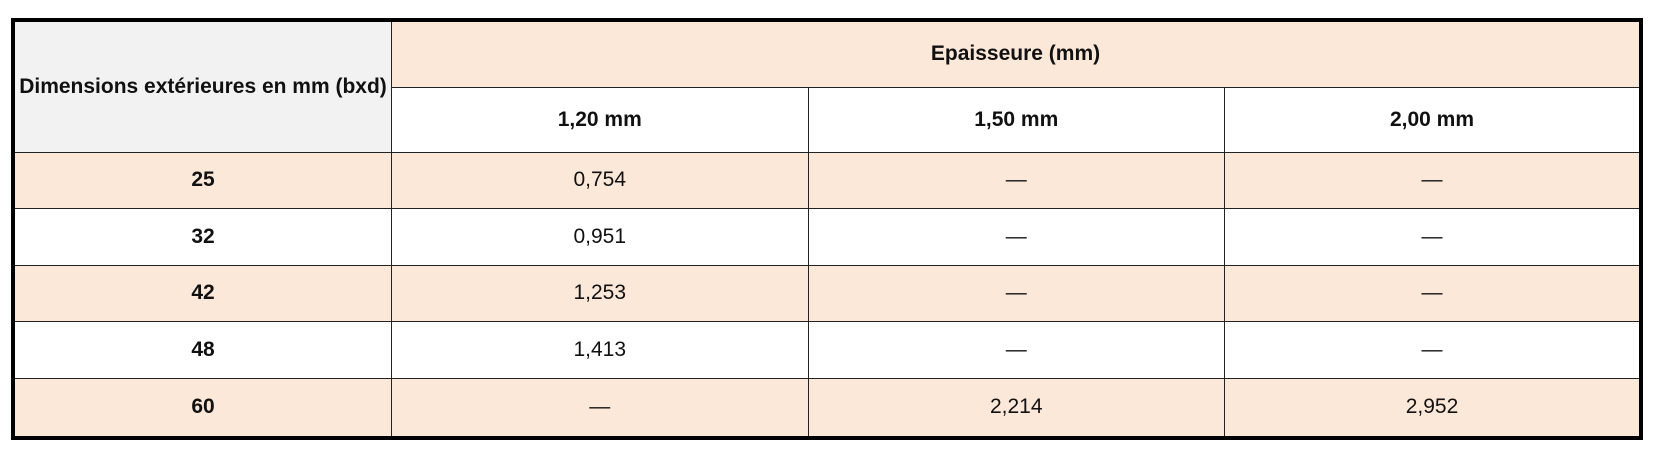 Image resolution: width=1674 pixels, height=463 pixels. I want to click on group-header: Epaisseure (mm), so click(1016, 53).